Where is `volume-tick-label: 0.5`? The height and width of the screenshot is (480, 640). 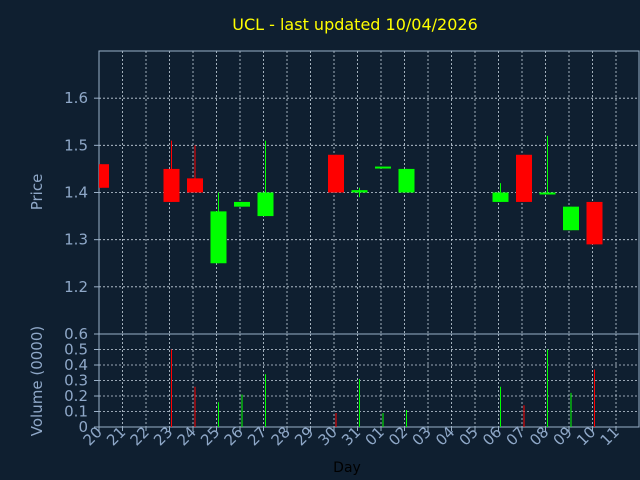
volume-tick-label: 0.5 is located at coordinates (76, 350).